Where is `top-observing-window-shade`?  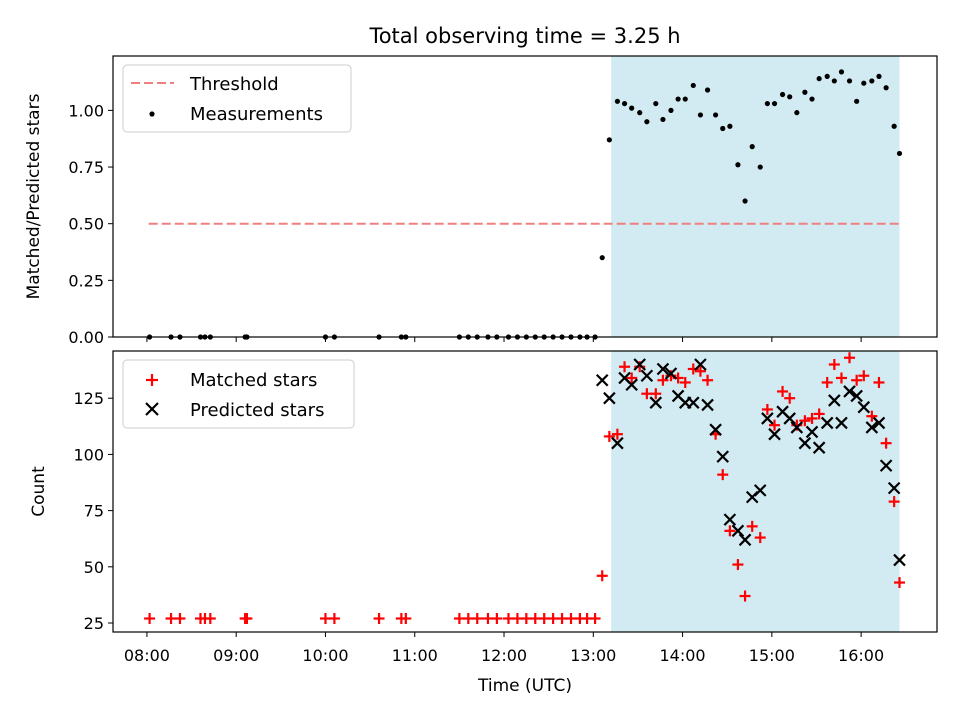 top-observing-window-shade is located at coordinates (755, 196).